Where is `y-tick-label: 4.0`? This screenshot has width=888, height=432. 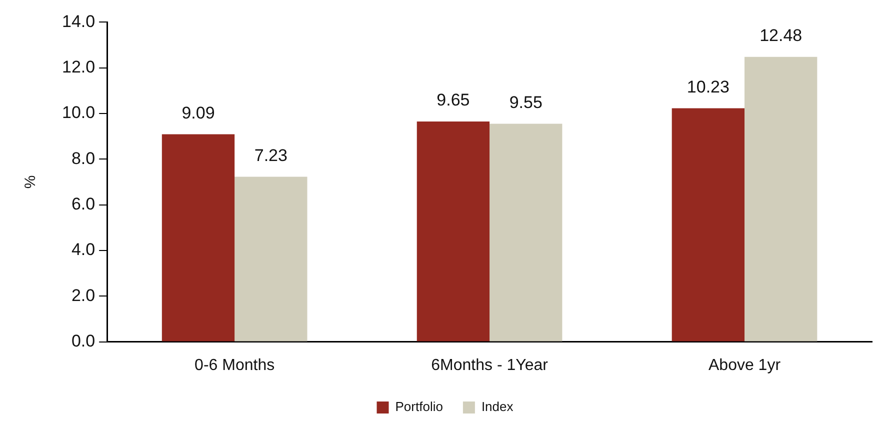
y-tick-label: 4.0 is located at coordinates (83, 250).